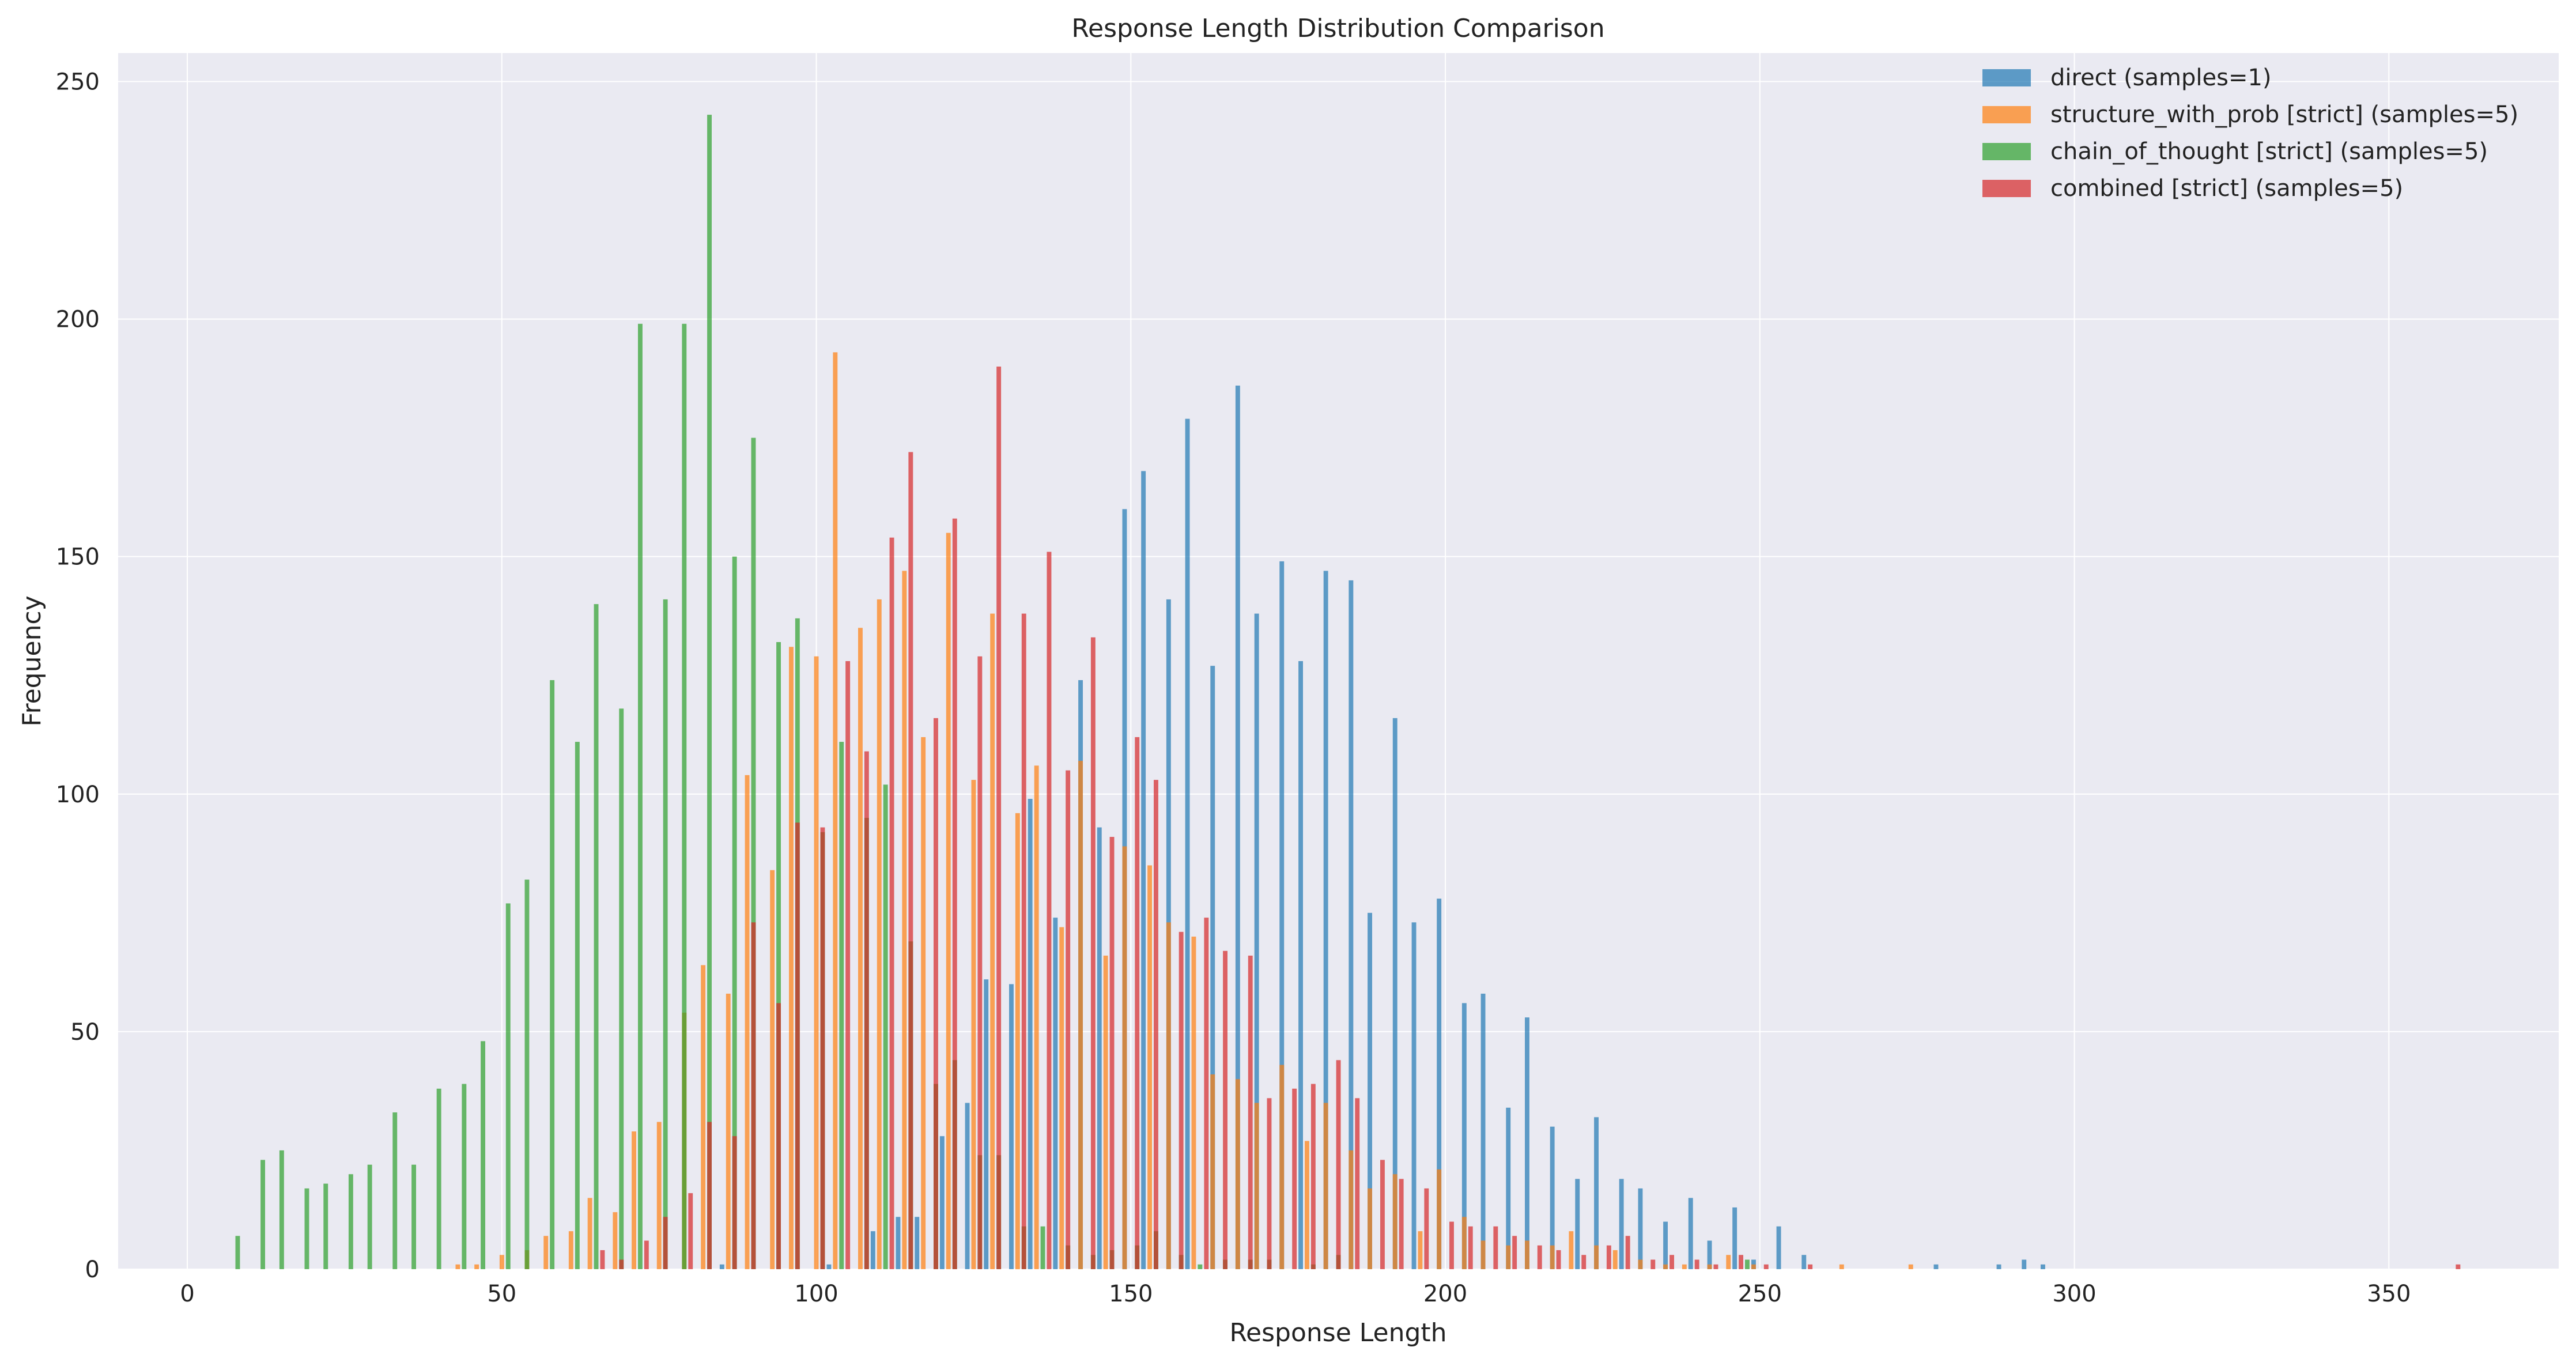  What do you see at coordinates (2161, 78) in the screenshot?
I see `legend-label: direct (samples=1)` at bounding box center [2161, 78].